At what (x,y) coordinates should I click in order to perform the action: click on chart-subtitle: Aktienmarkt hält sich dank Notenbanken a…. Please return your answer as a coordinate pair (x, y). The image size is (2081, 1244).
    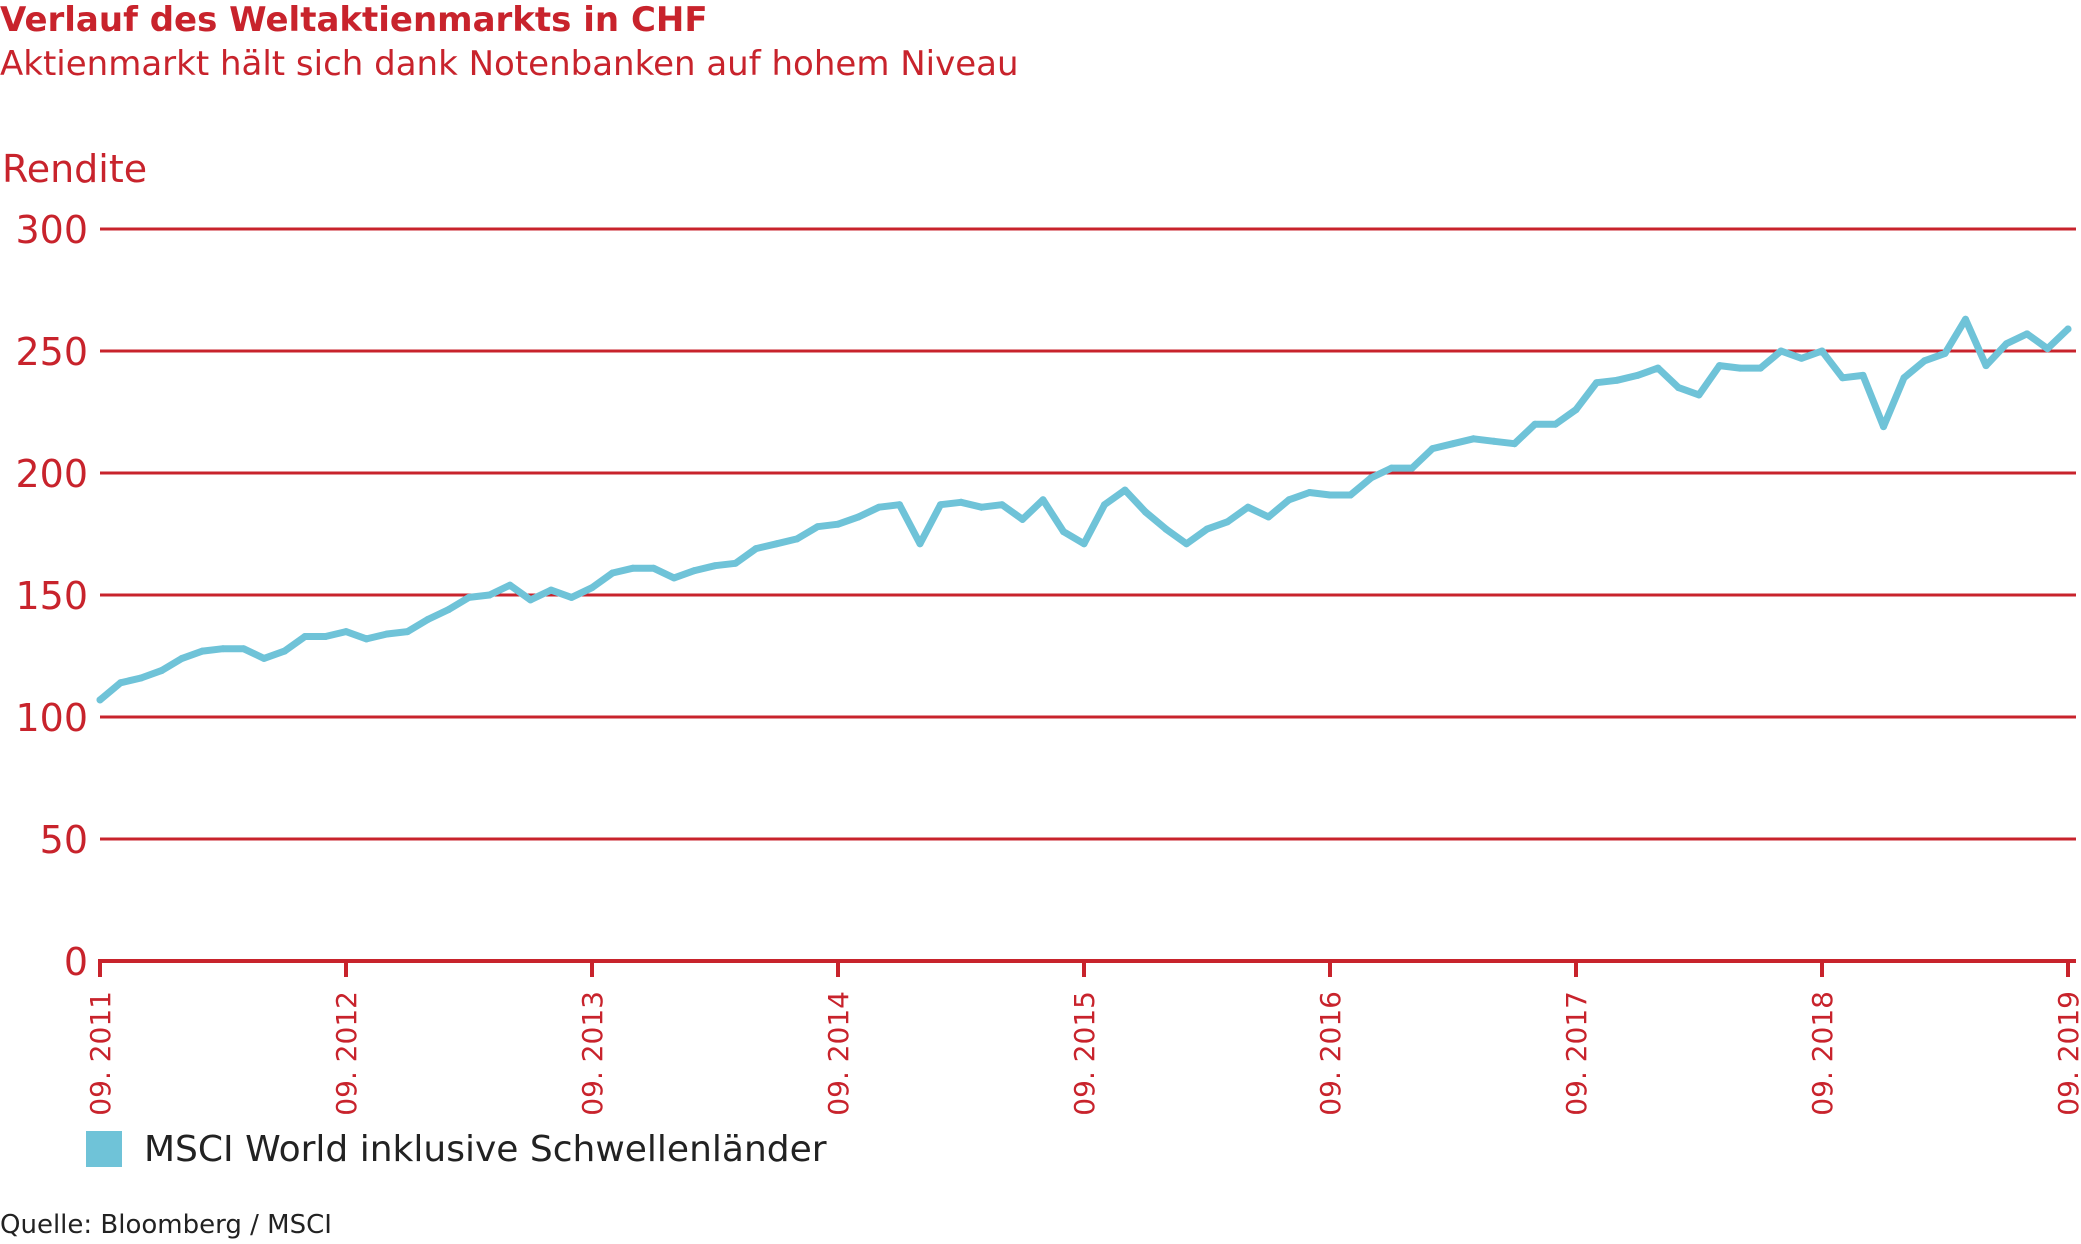
    Looking at the image, I should click on (509, 64).